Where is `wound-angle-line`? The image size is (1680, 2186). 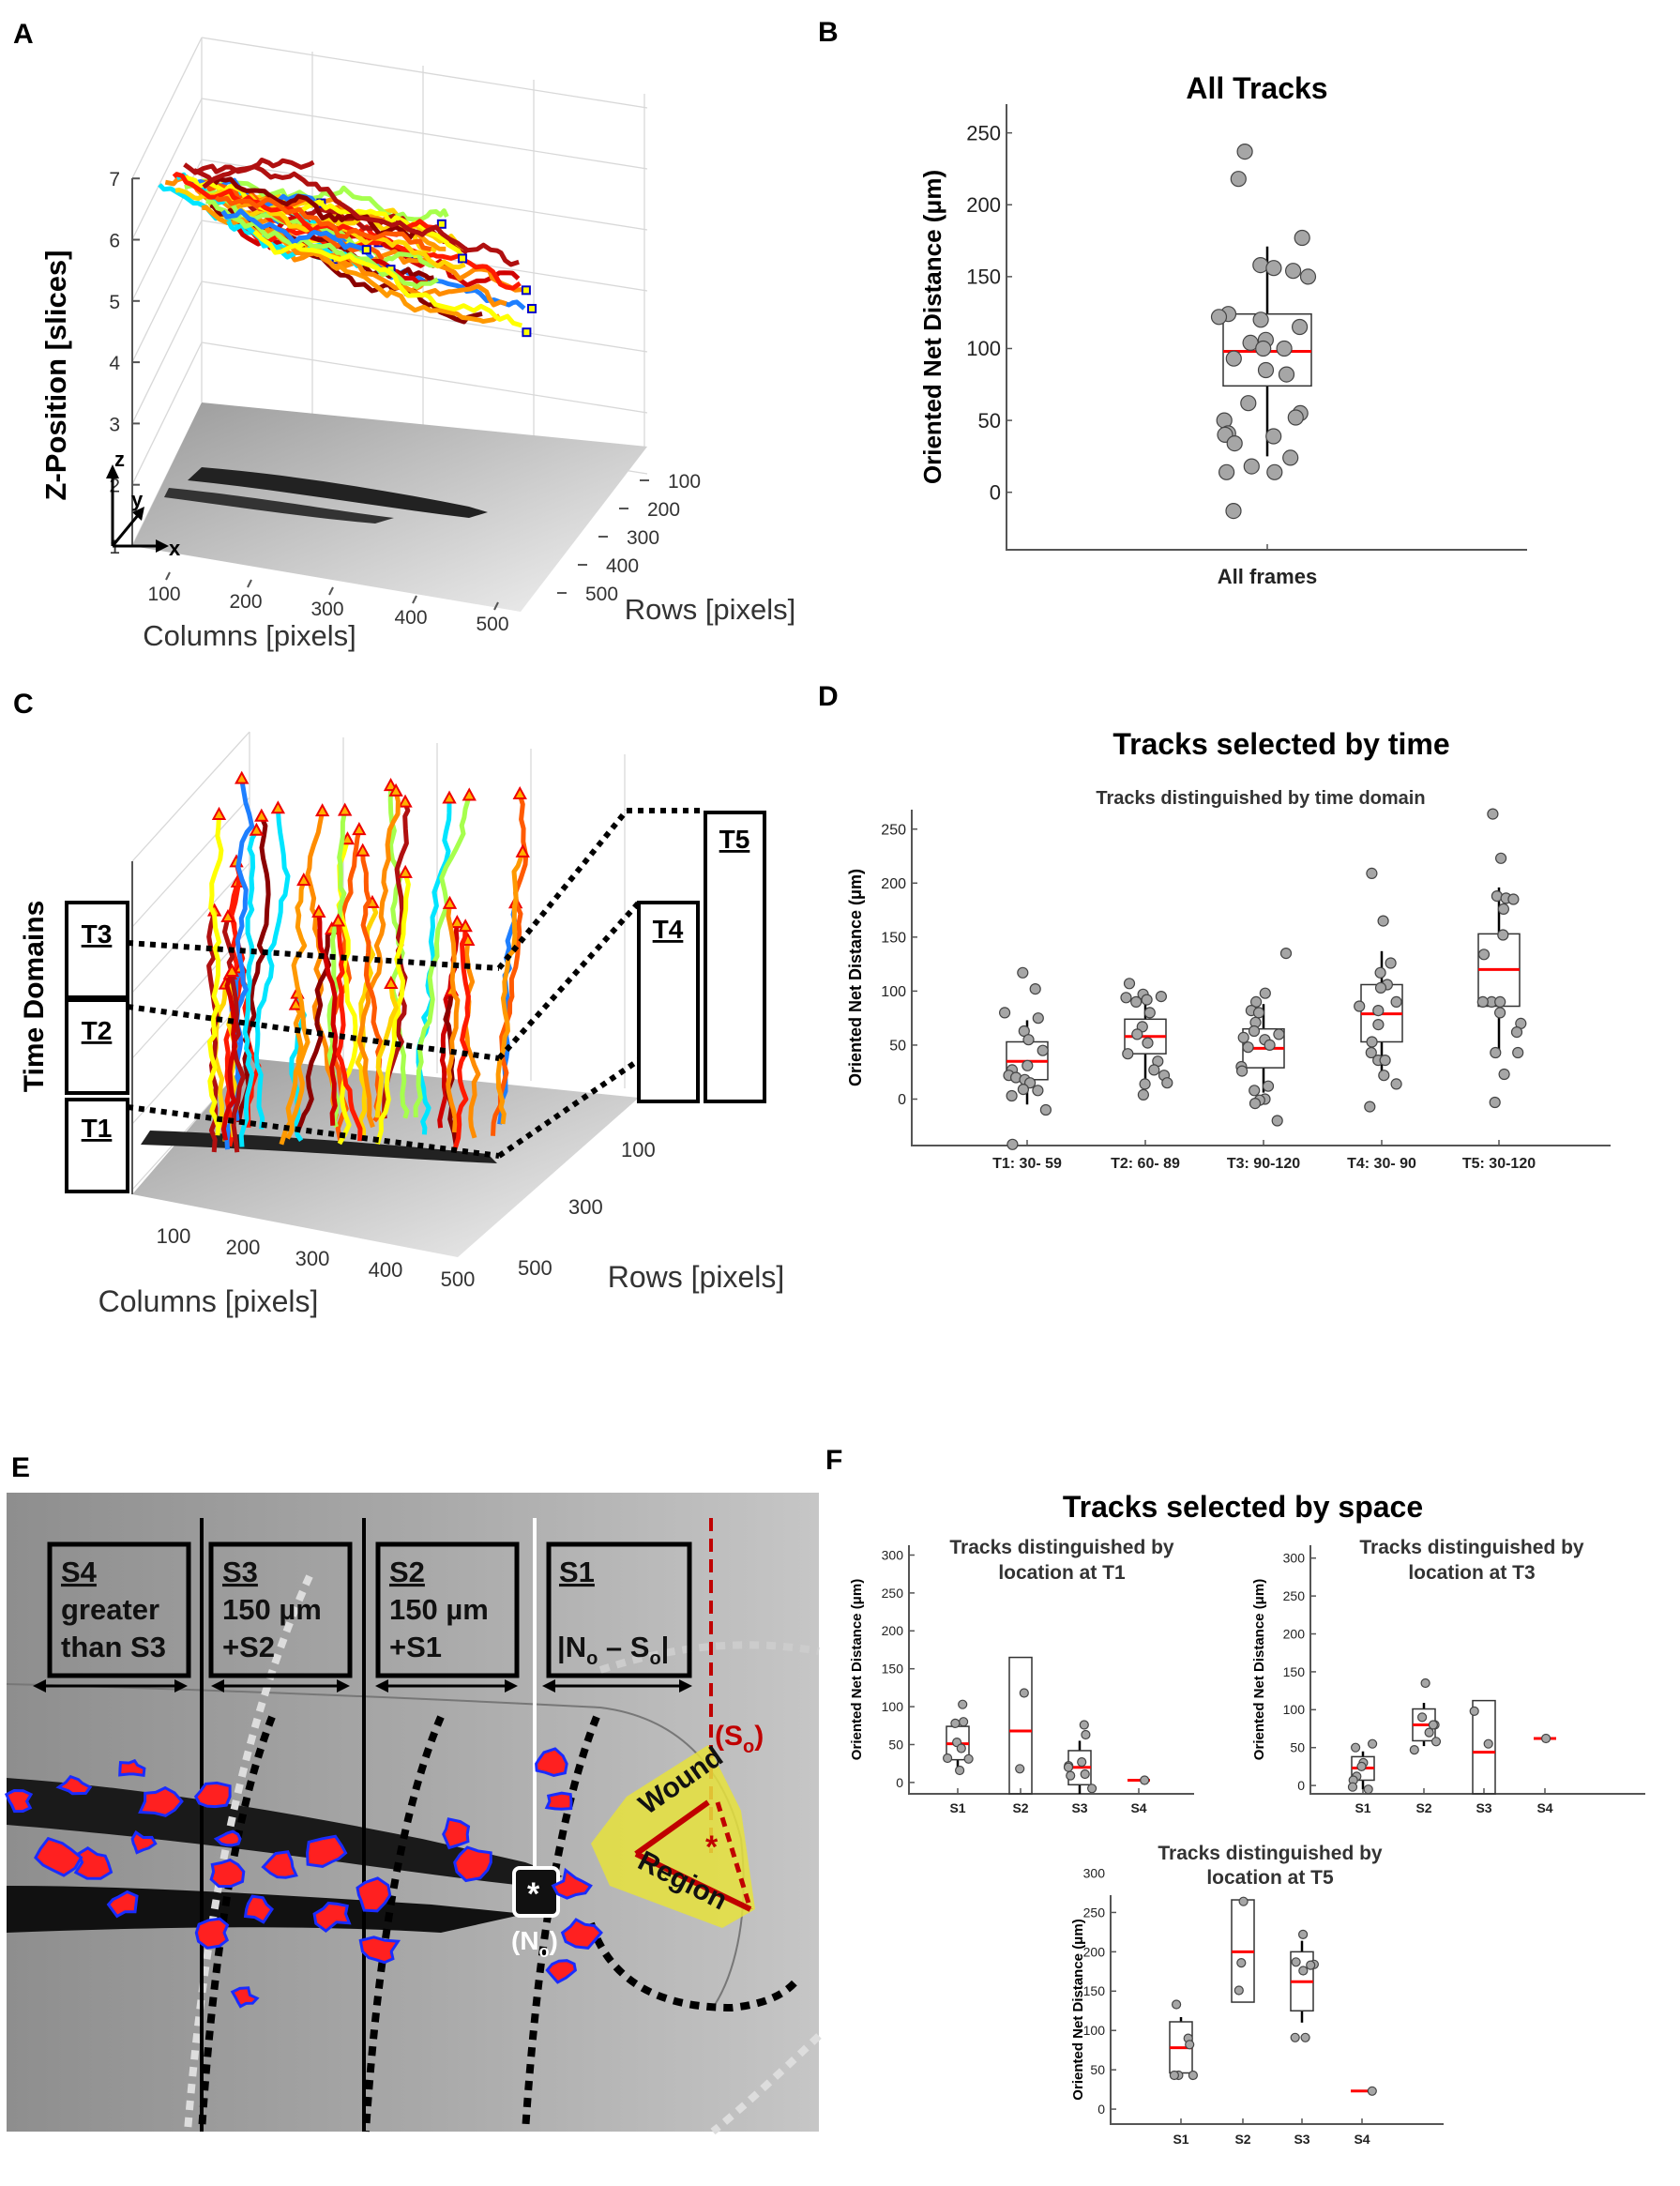
wound-angle-line is located at coordinates (672, 1828).